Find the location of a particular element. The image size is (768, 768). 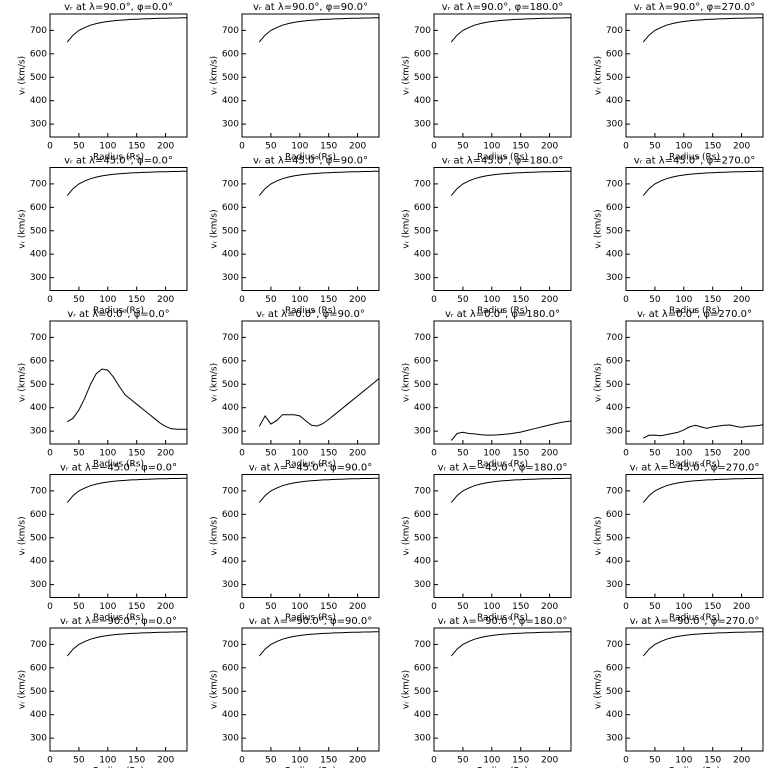

panel-title: vᵣ at λ=0.0°, φ=90.0° is located at coordinates (310, 314).